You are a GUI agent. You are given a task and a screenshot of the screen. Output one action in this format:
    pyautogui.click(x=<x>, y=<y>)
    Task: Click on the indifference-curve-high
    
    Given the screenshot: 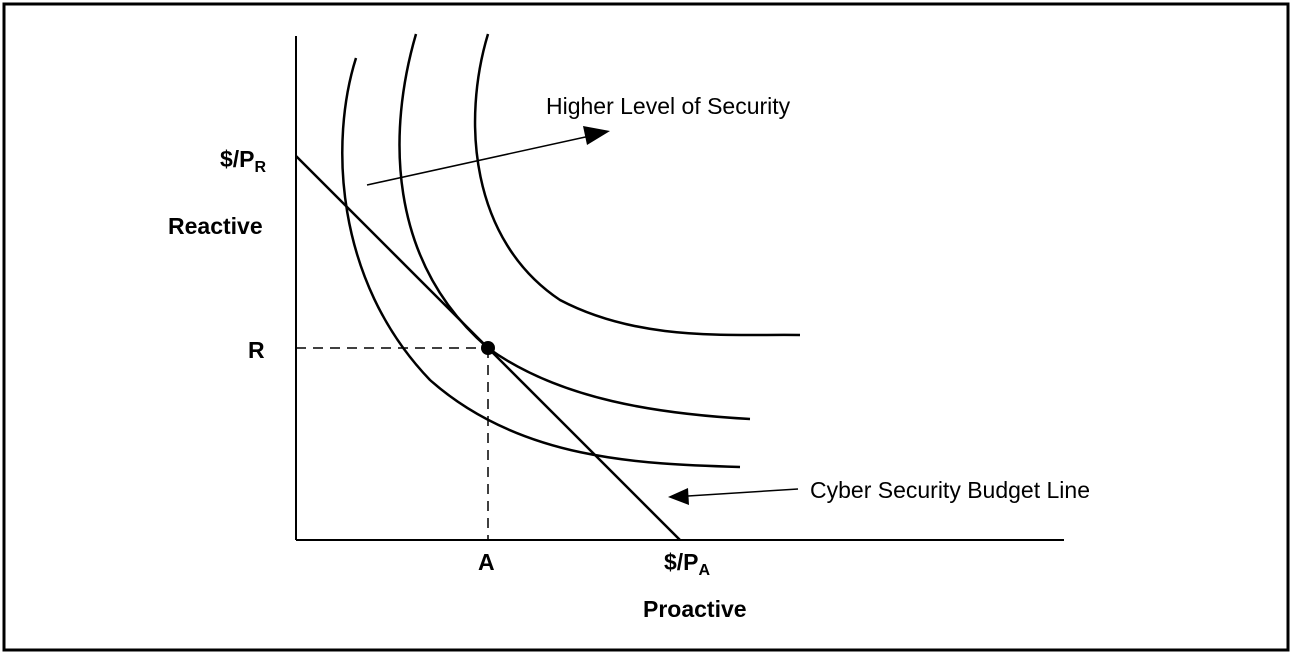 What is the action you would take?
    pyautogui.click(x=637, y=185)
    